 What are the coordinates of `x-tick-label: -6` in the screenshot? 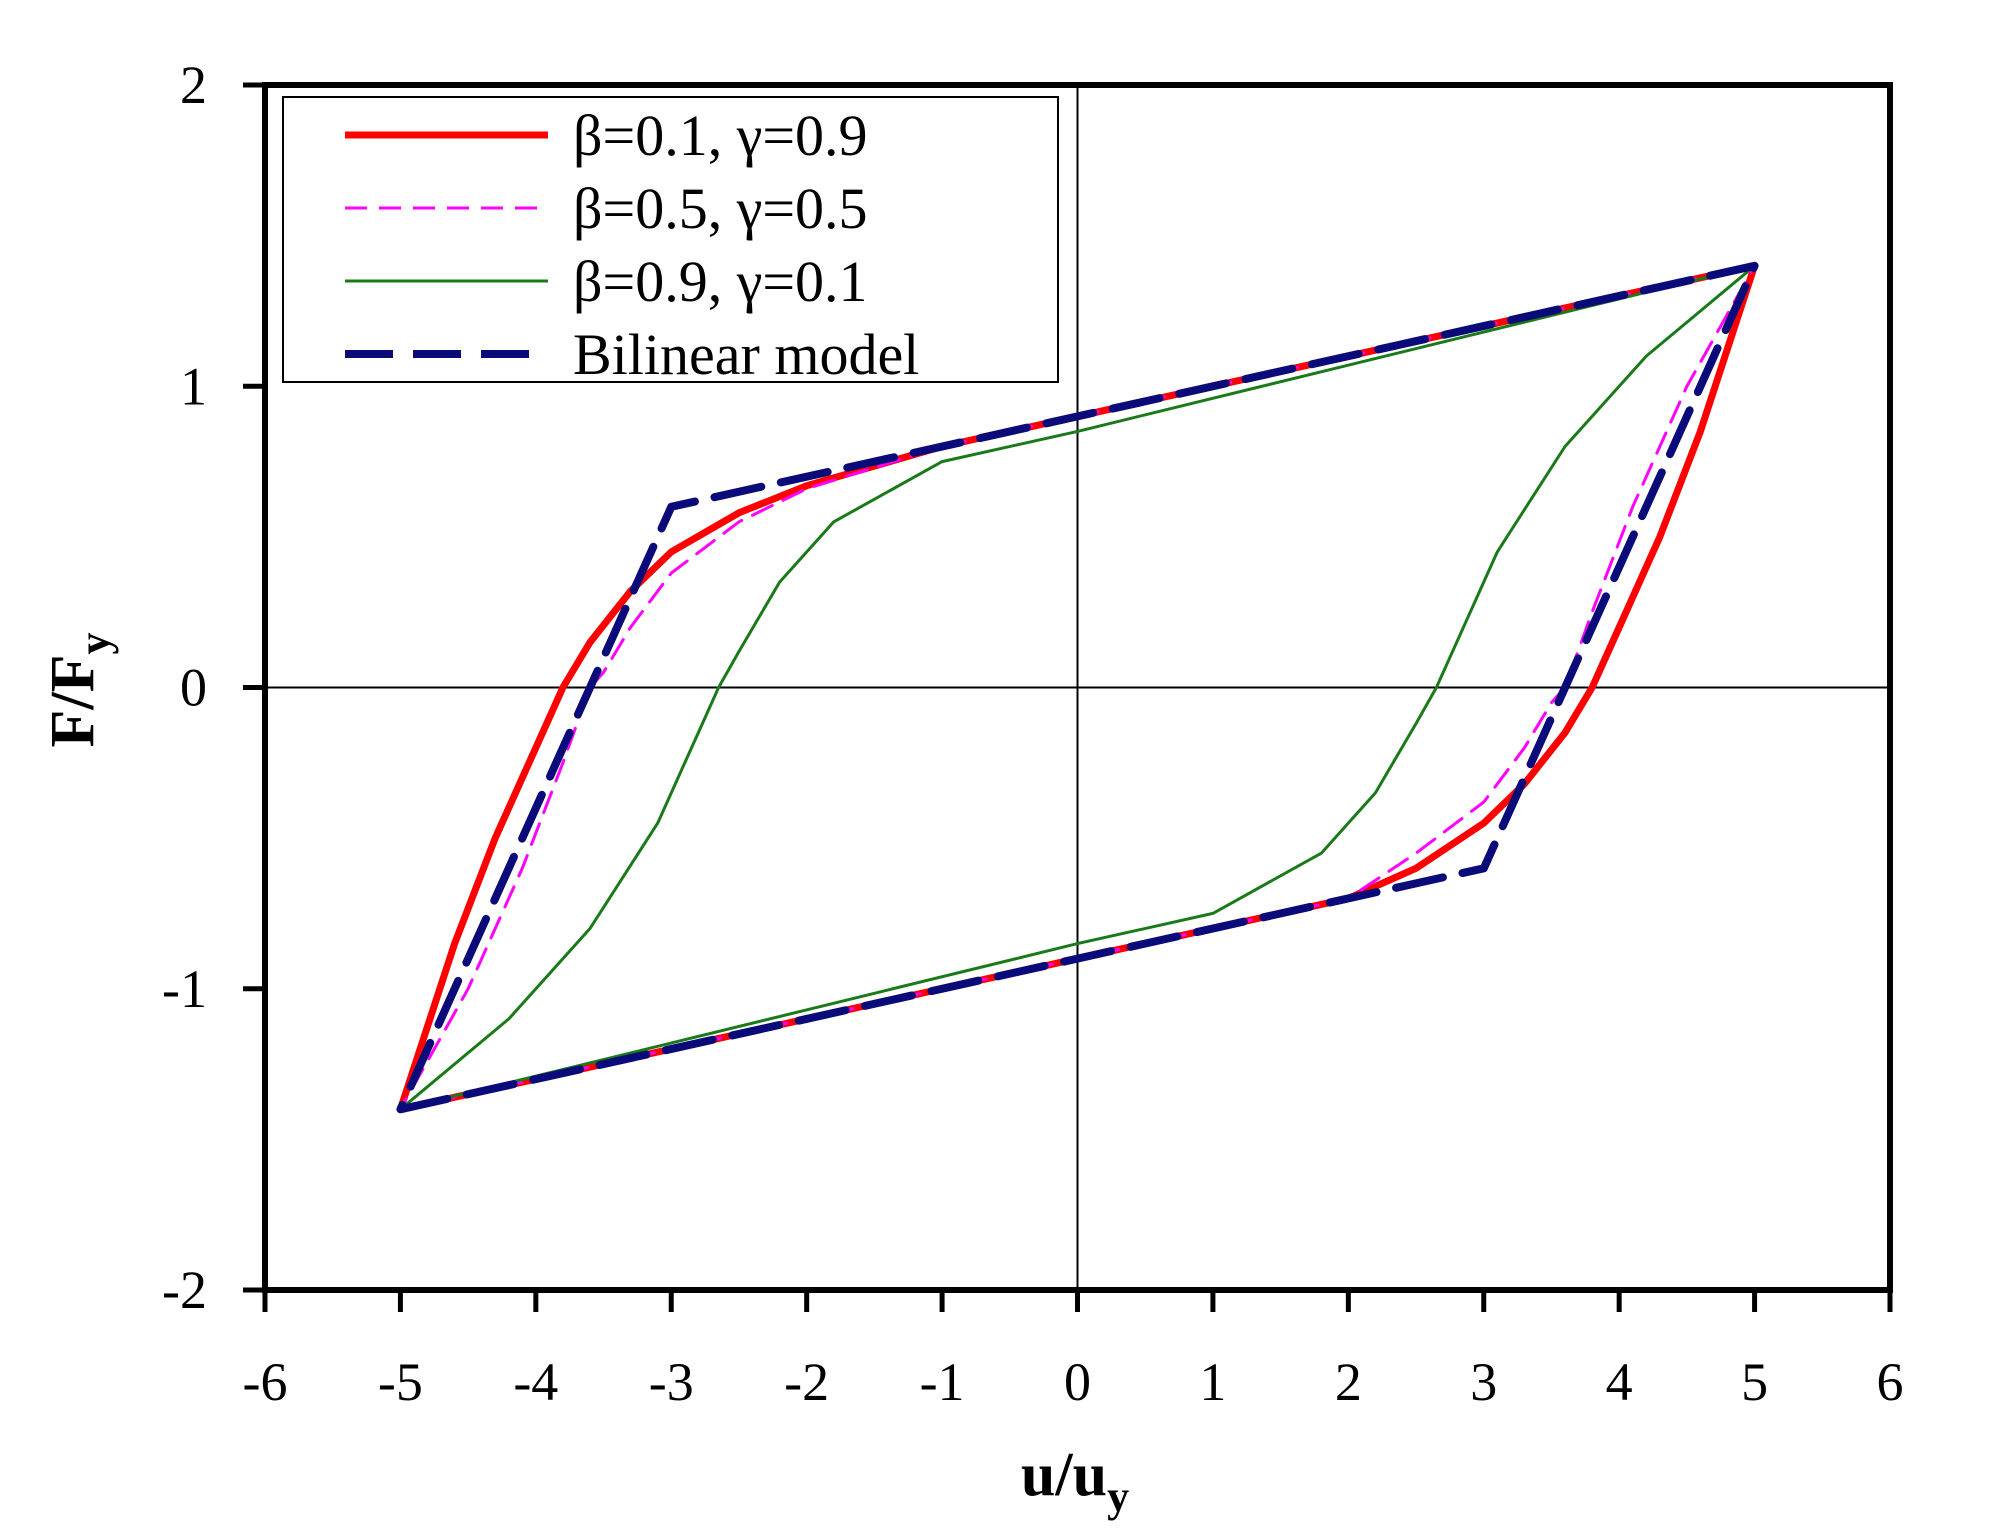 It's located at (265, 1382).